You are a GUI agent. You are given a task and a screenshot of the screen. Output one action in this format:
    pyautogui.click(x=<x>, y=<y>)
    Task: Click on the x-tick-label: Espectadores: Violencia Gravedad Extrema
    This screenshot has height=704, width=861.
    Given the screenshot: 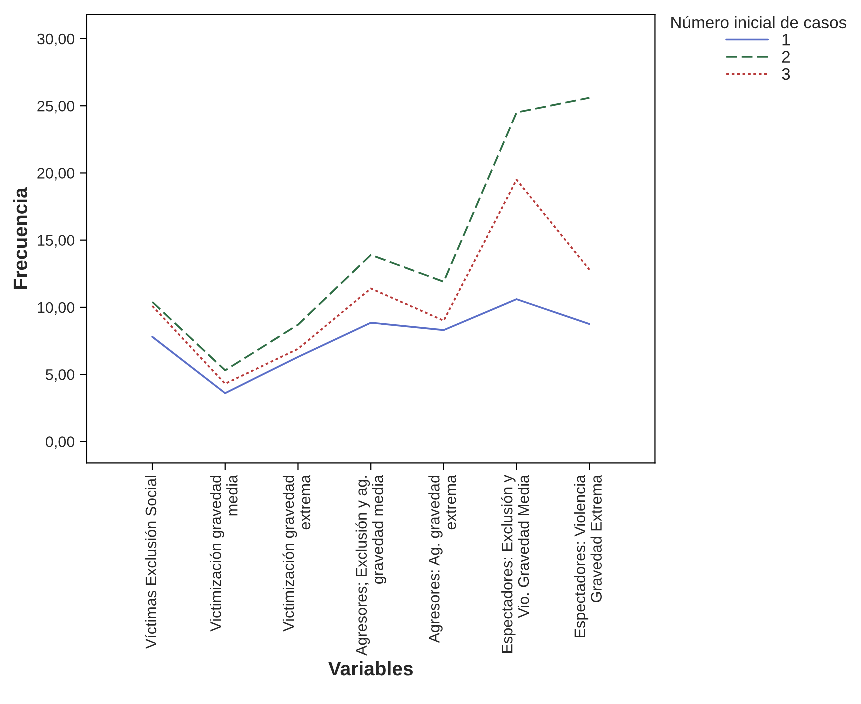 What is the action you would take?
    pyautogui.click(x=588, y=556)
    